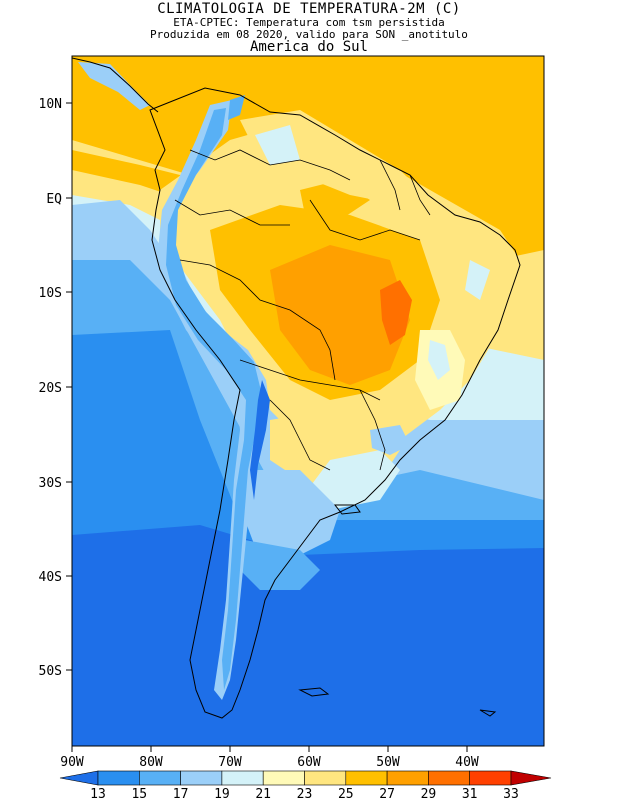 Image resolution: width=618 pixels, height=800 pixels. Describe the element at coordinates (50, 388) in the screenshot. I see `lat-label-20s: 20S` at that location.